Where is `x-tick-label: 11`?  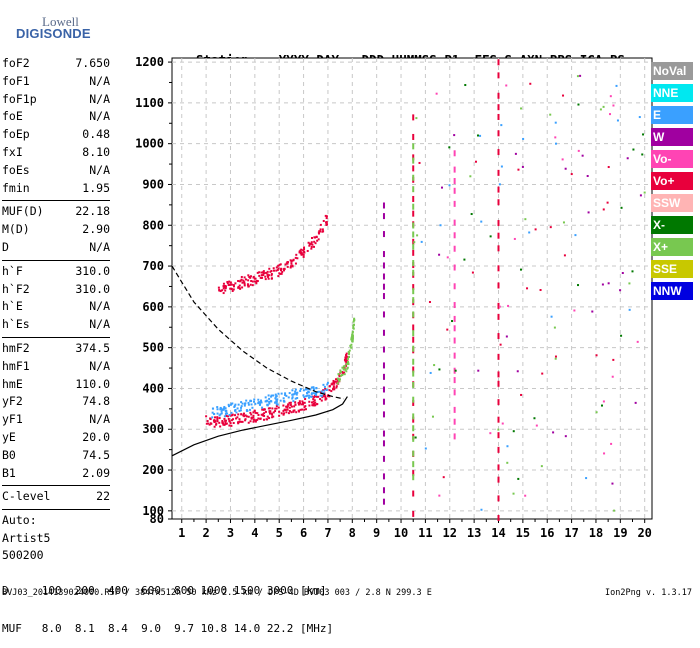 x-tick-label: 11 is located at coordinates (425, 533).